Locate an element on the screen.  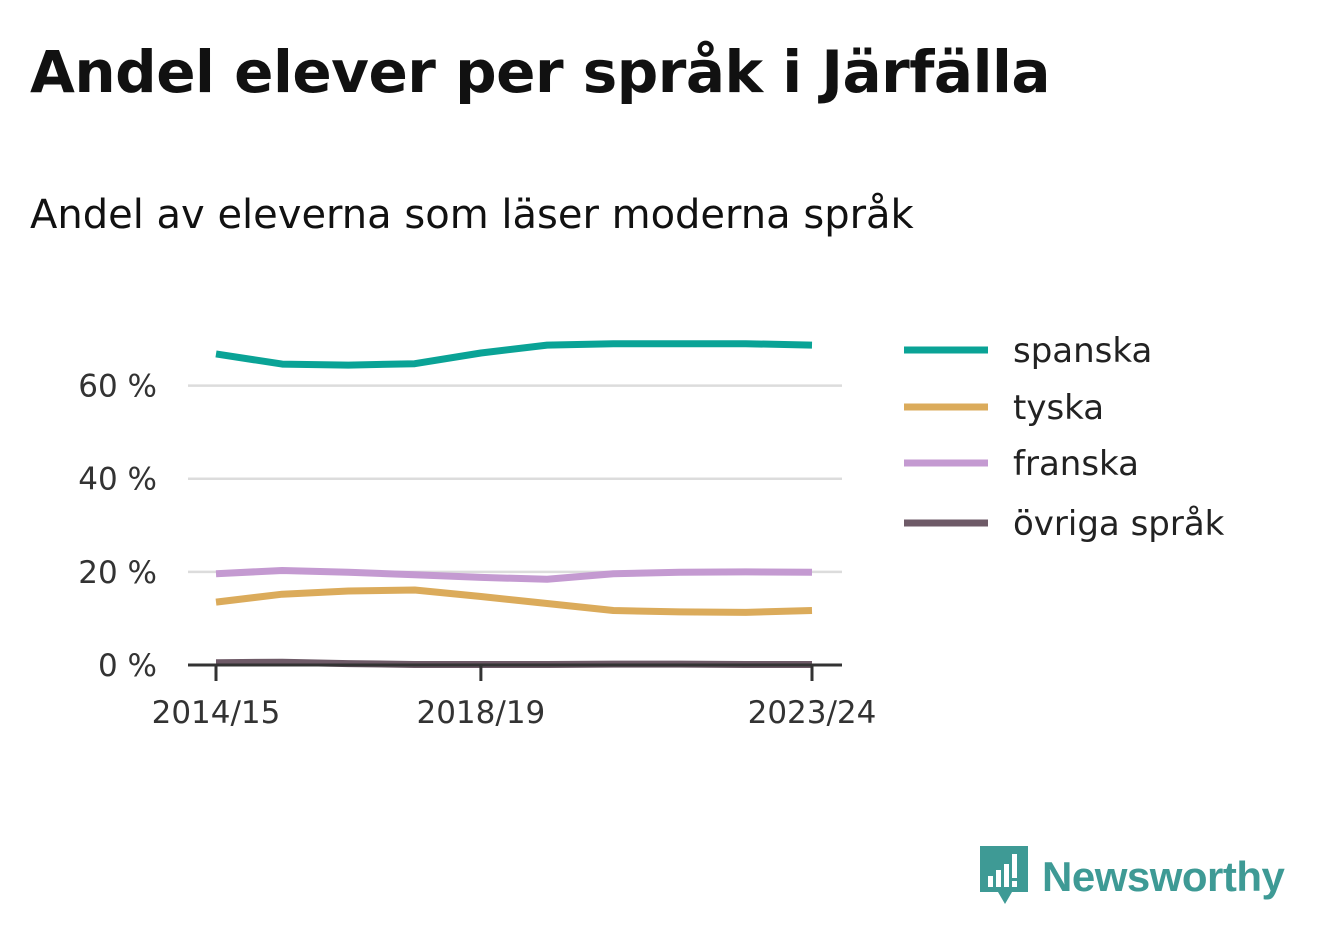
newsworthy-logo-icon is located at coordinates (1004, 875).